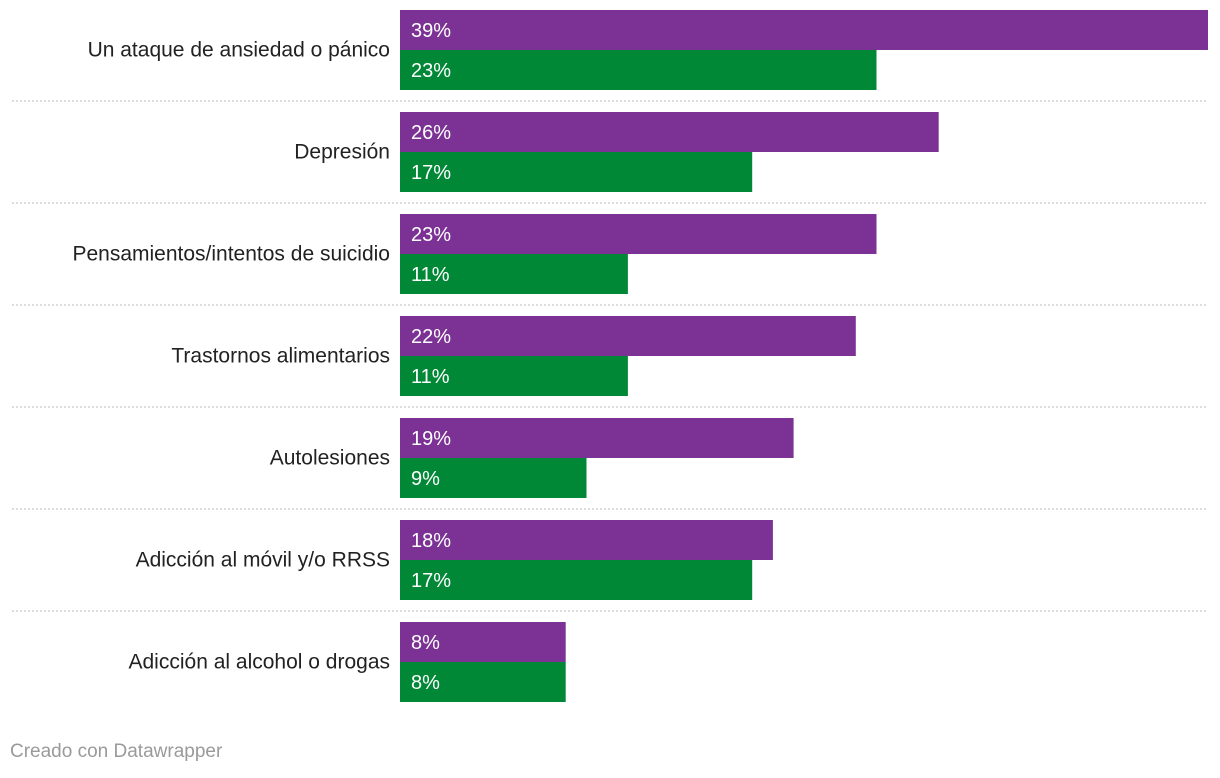  Describe the element at coordinates (260, 662) in the screenshot. I see `category-label: Adicción al alcohol o drogas` at that location.